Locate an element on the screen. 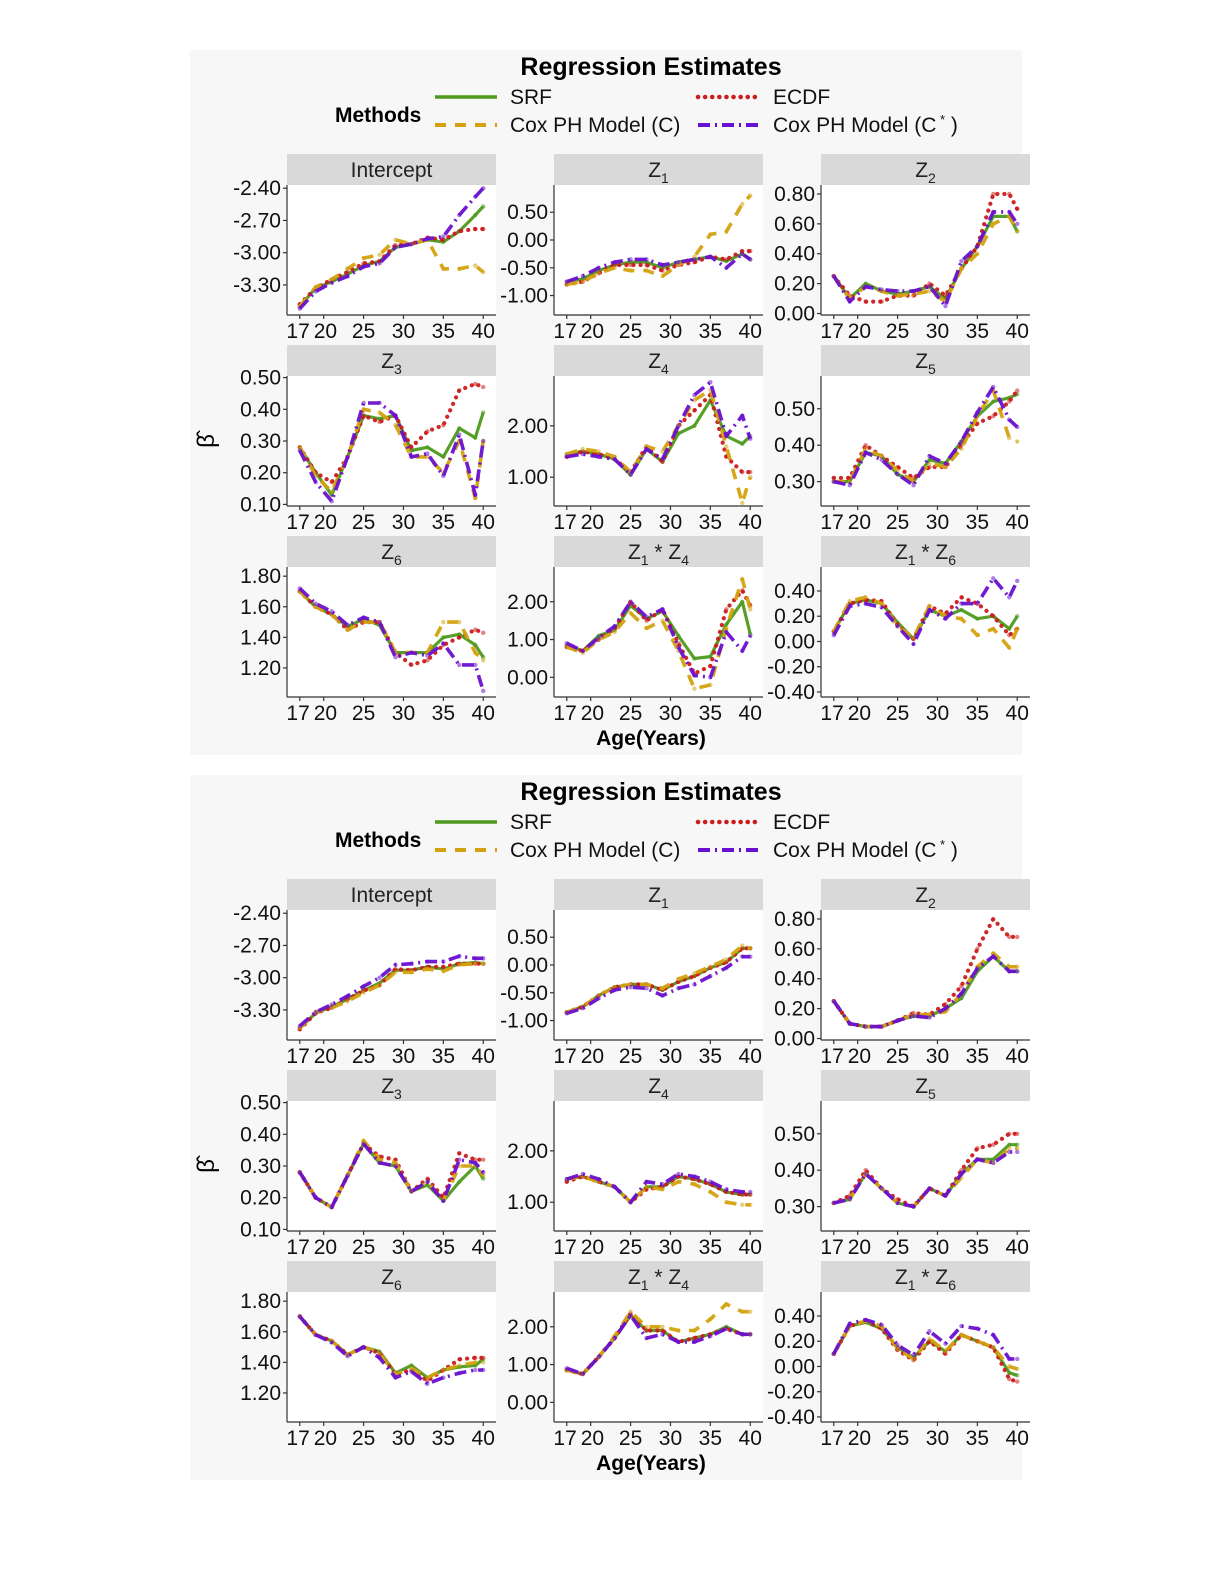  panel-title: Z1 is located at coordinates (658, 897).